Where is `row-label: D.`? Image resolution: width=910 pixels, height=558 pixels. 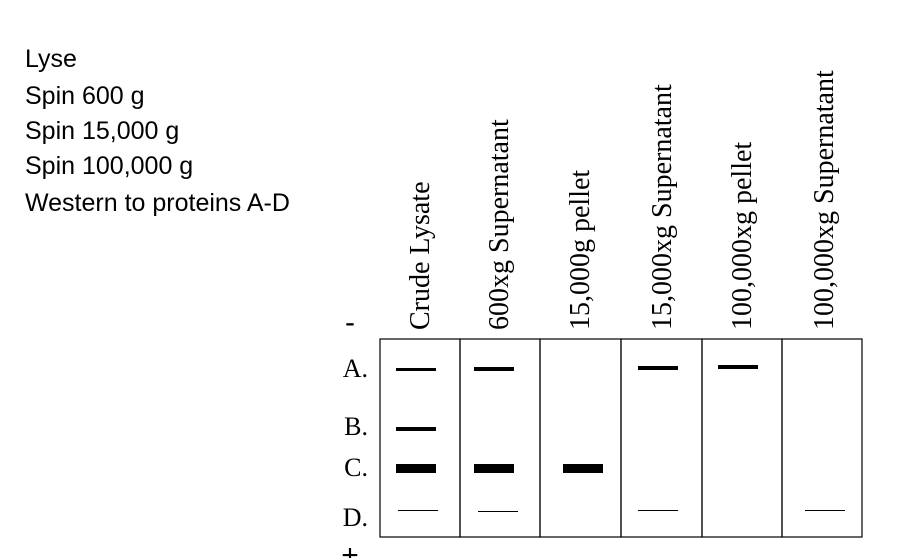
row-label: D. is located at coordinates (355, 517).